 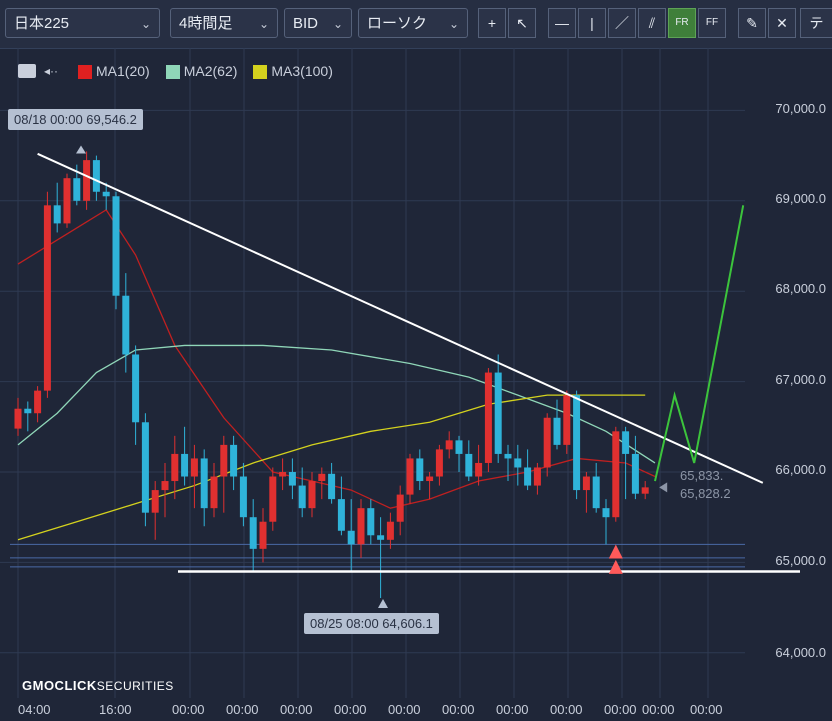 I want to click on logo-sub: SECURITIES, so click(x=135, y=686).